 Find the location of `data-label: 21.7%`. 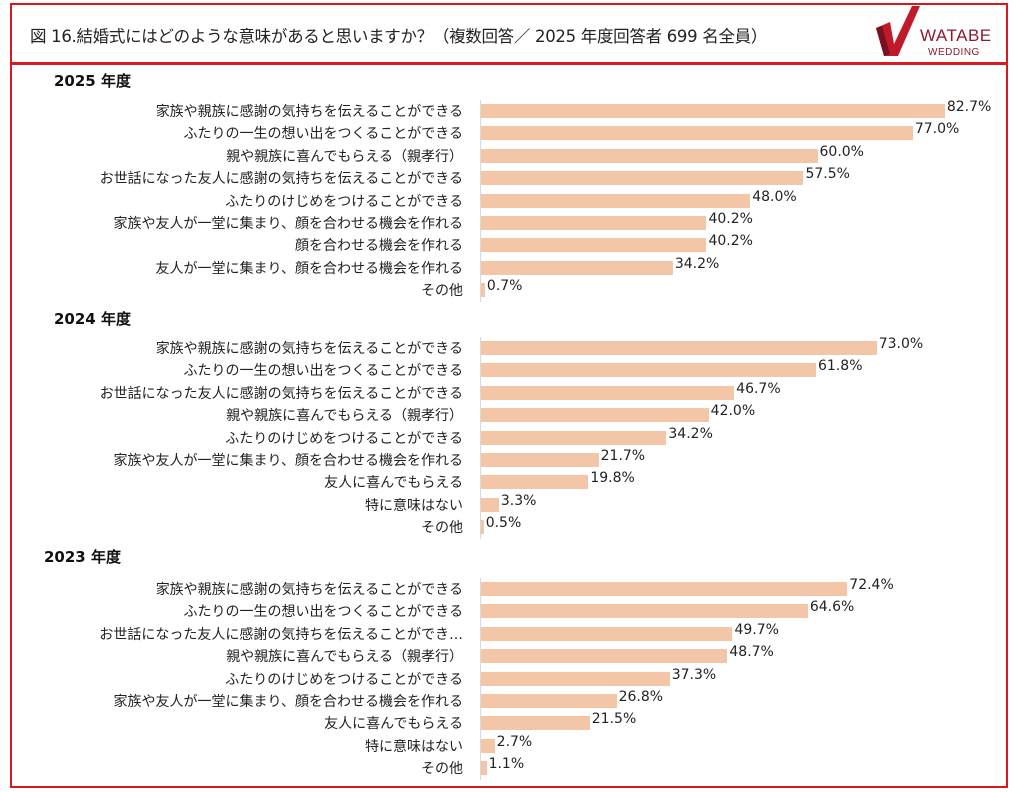

data-label: 21.7% is located at coordinates (623, 456).